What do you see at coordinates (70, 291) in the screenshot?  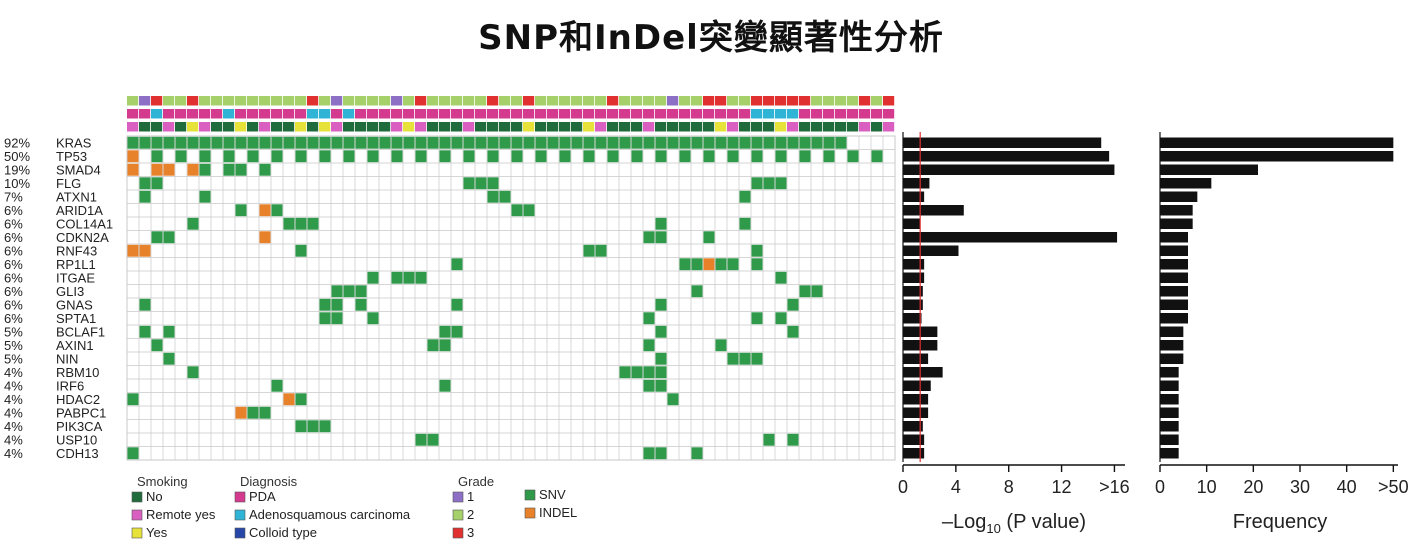 I see `gene-name-label: GLI3` at bounding box center [70, 291].